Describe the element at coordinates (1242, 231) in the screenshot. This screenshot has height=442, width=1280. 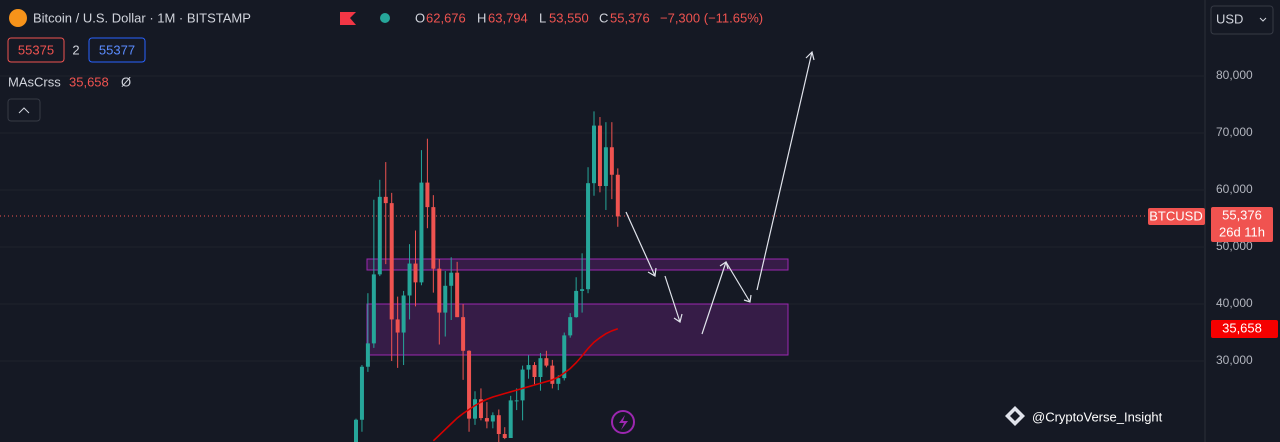
I see `countdown: 26d 11h` at that location.